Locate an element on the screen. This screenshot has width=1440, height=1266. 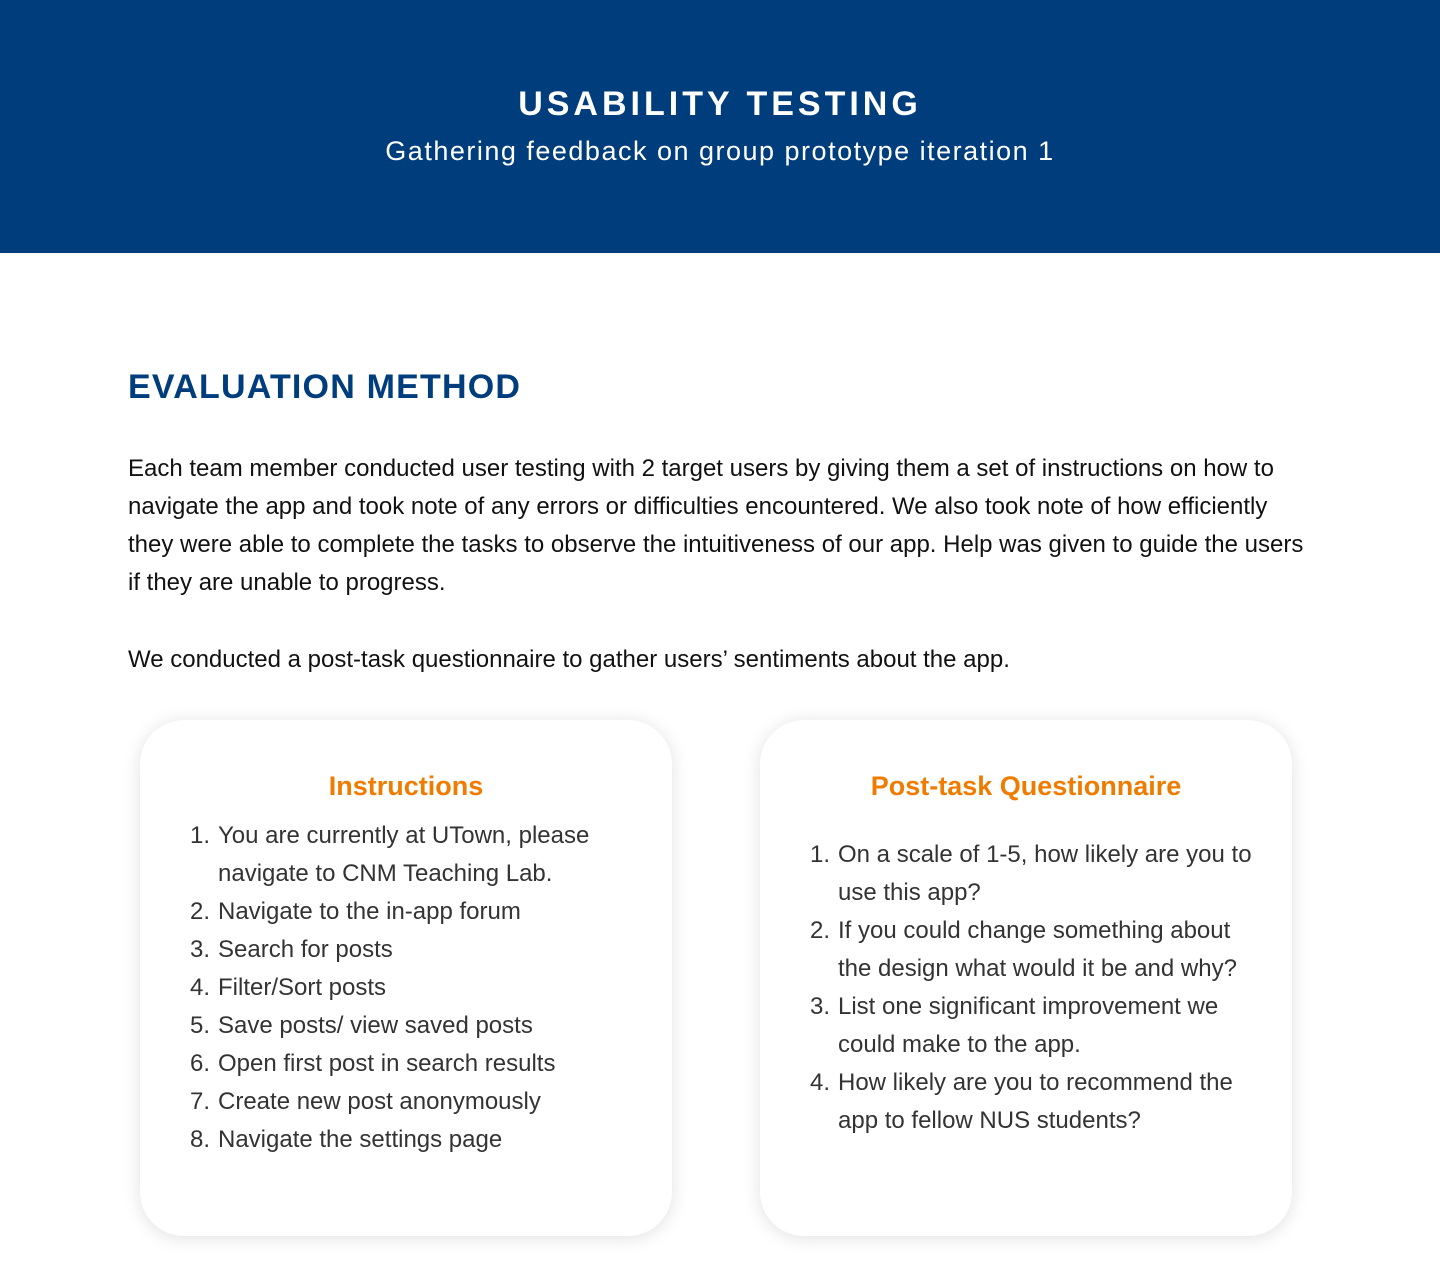
list-item-text: Save posts/ view saved posts is located at coordinates (375, 1025).